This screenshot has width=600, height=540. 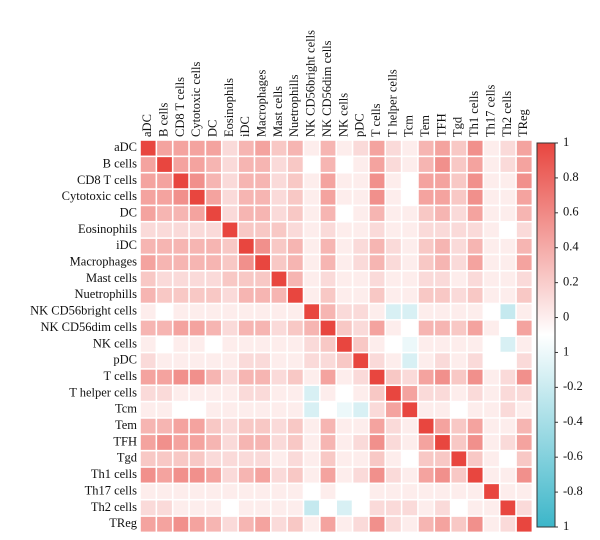 What do you see at coordinates (343, 115) in the screenshot?
I see `column-label: NK cells` at bounding box center [343, 115].